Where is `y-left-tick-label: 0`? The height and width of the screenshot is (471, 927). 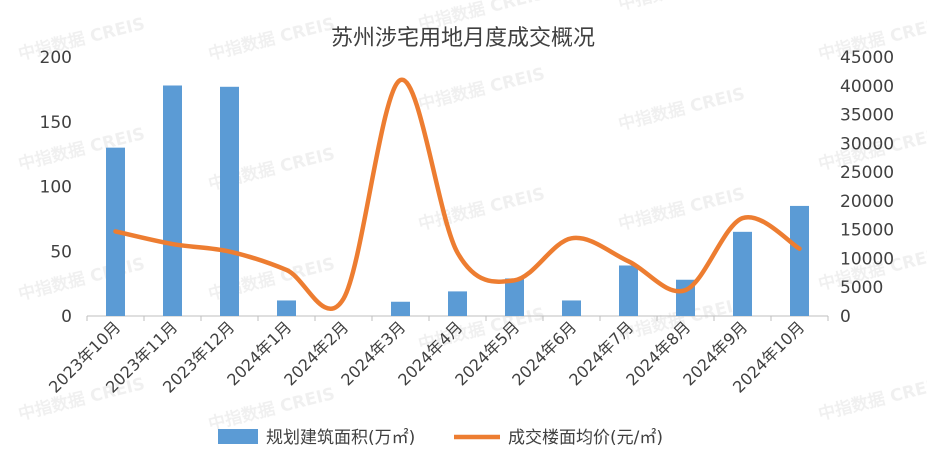
y-left-tick-label: 0 is located at coordinates (66, 317).